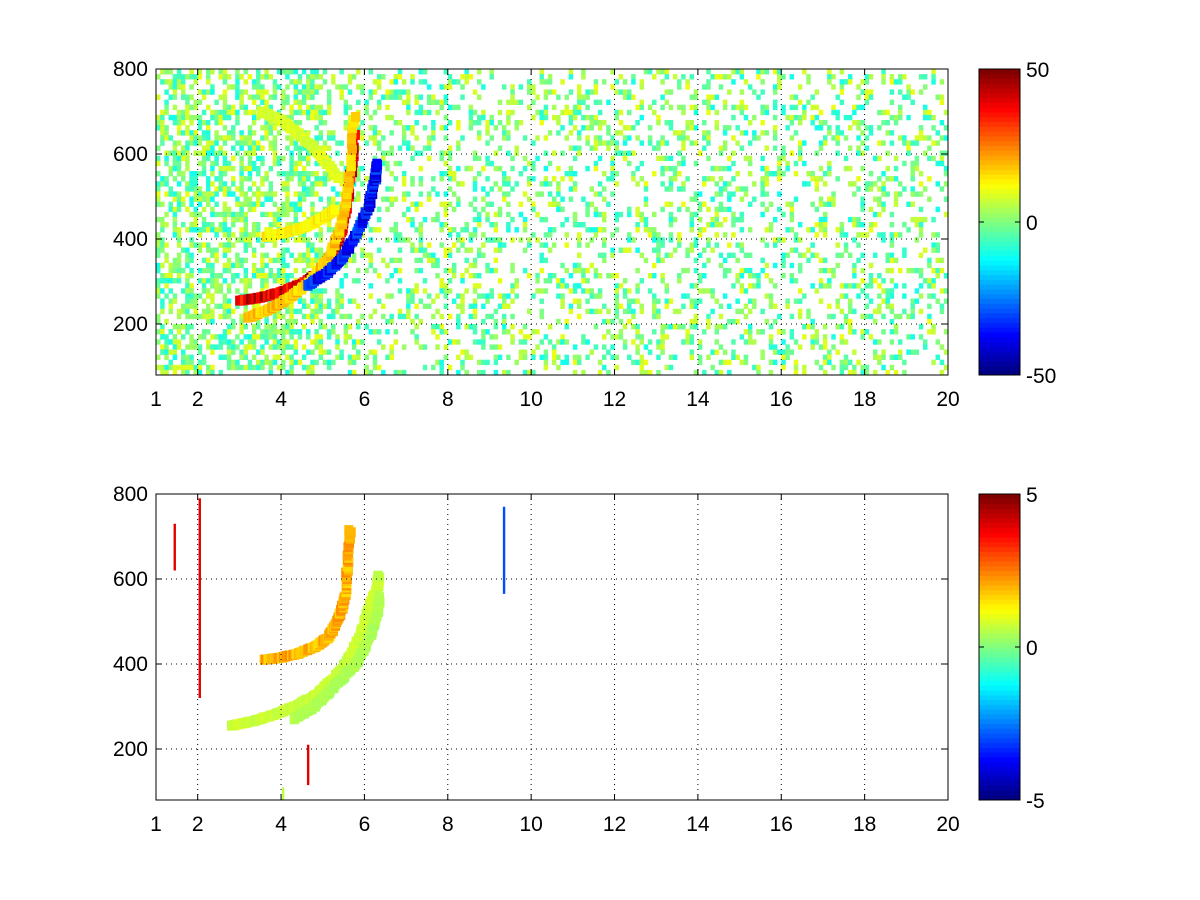 This screenshot has height=900, width=1200. I want to click on x-tick-label: 14, so click(698, 399).